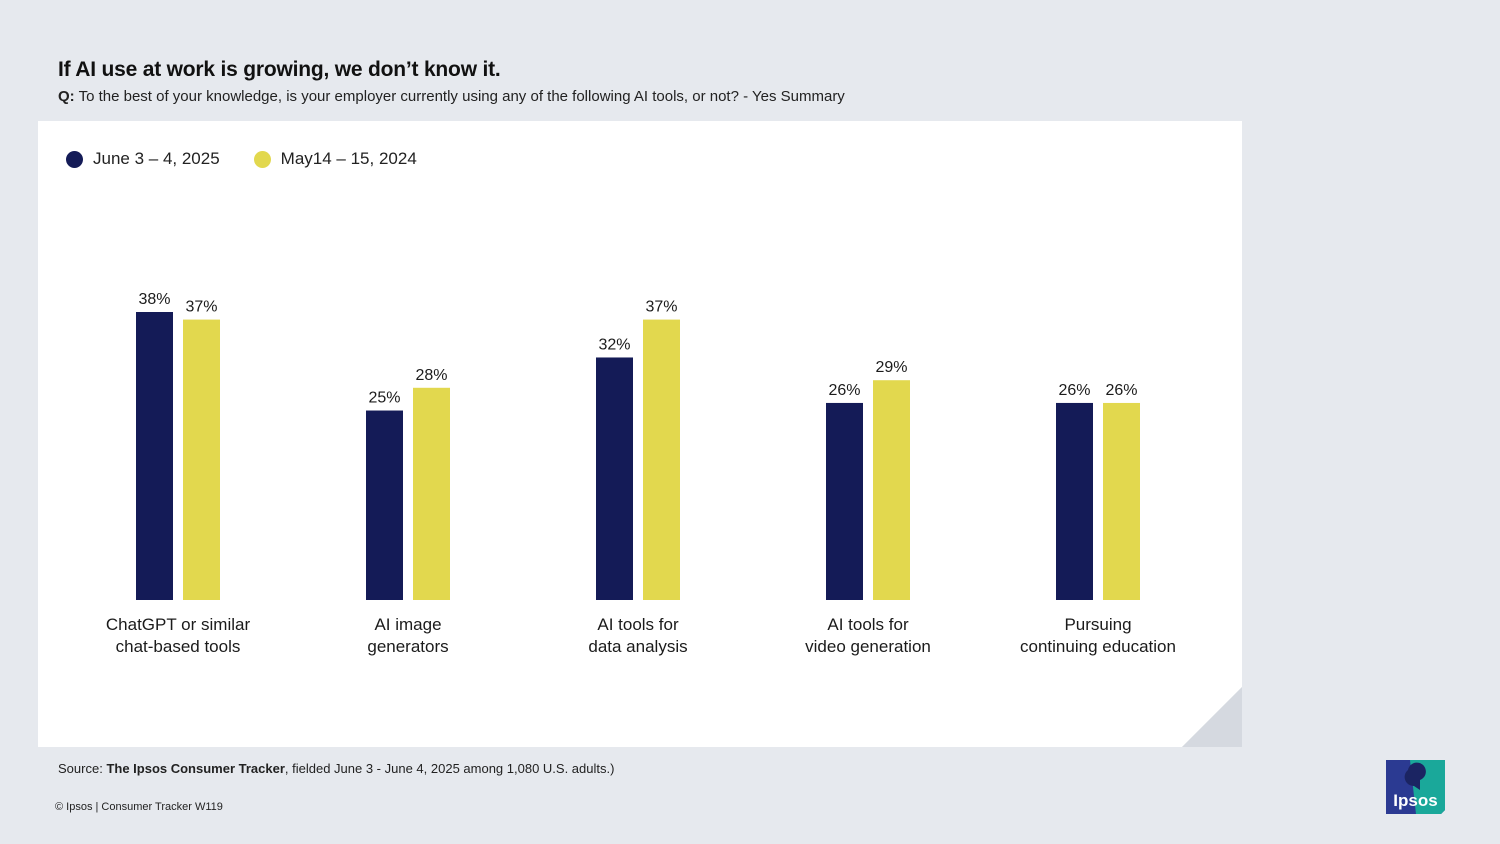  I want to click on category-label-1-line-1: generators, so click(407, 646).